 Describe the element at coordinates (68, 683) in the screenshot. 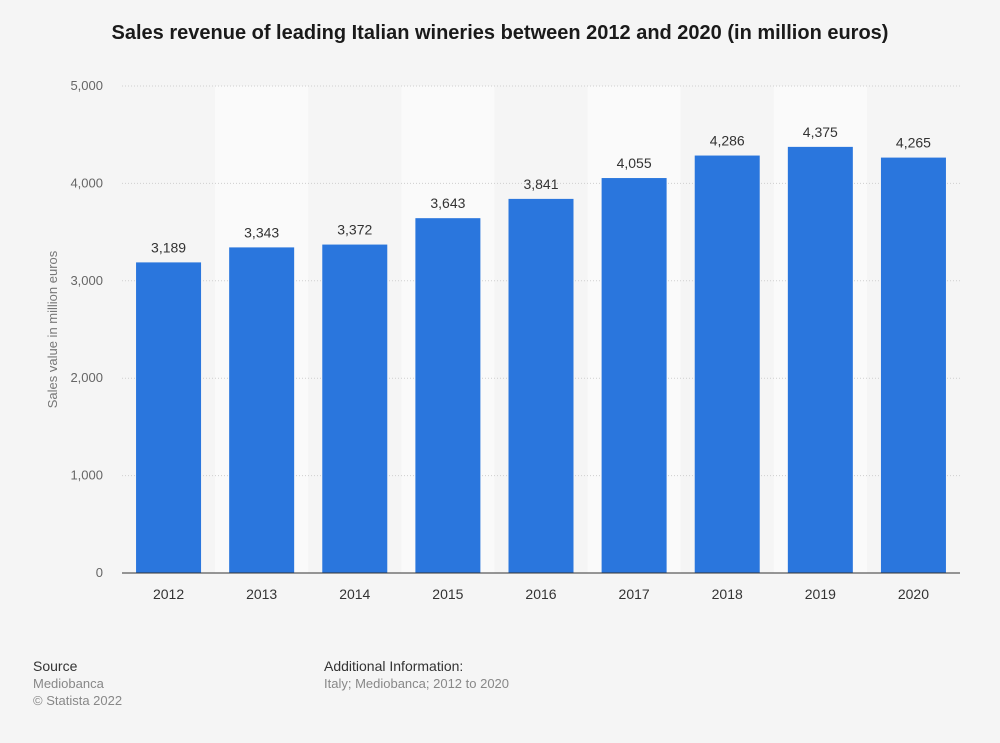

I see `source-line-publisher: Mediobanca` at that location.